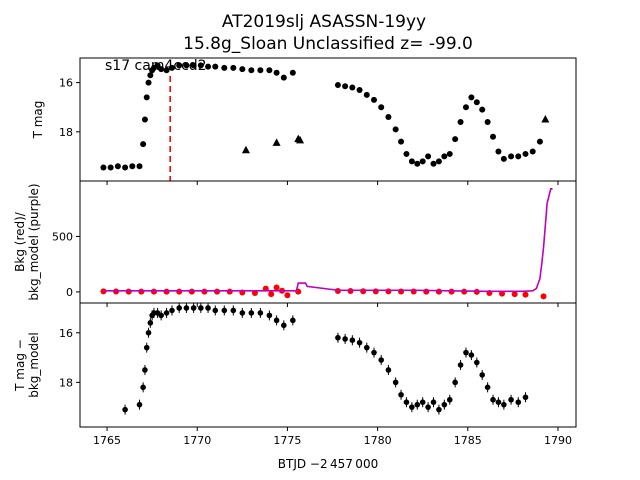 Image resolution: width=640 pixels, height=480 pixels. I want to click on x-tick-label: 1765, so click(107, 440).